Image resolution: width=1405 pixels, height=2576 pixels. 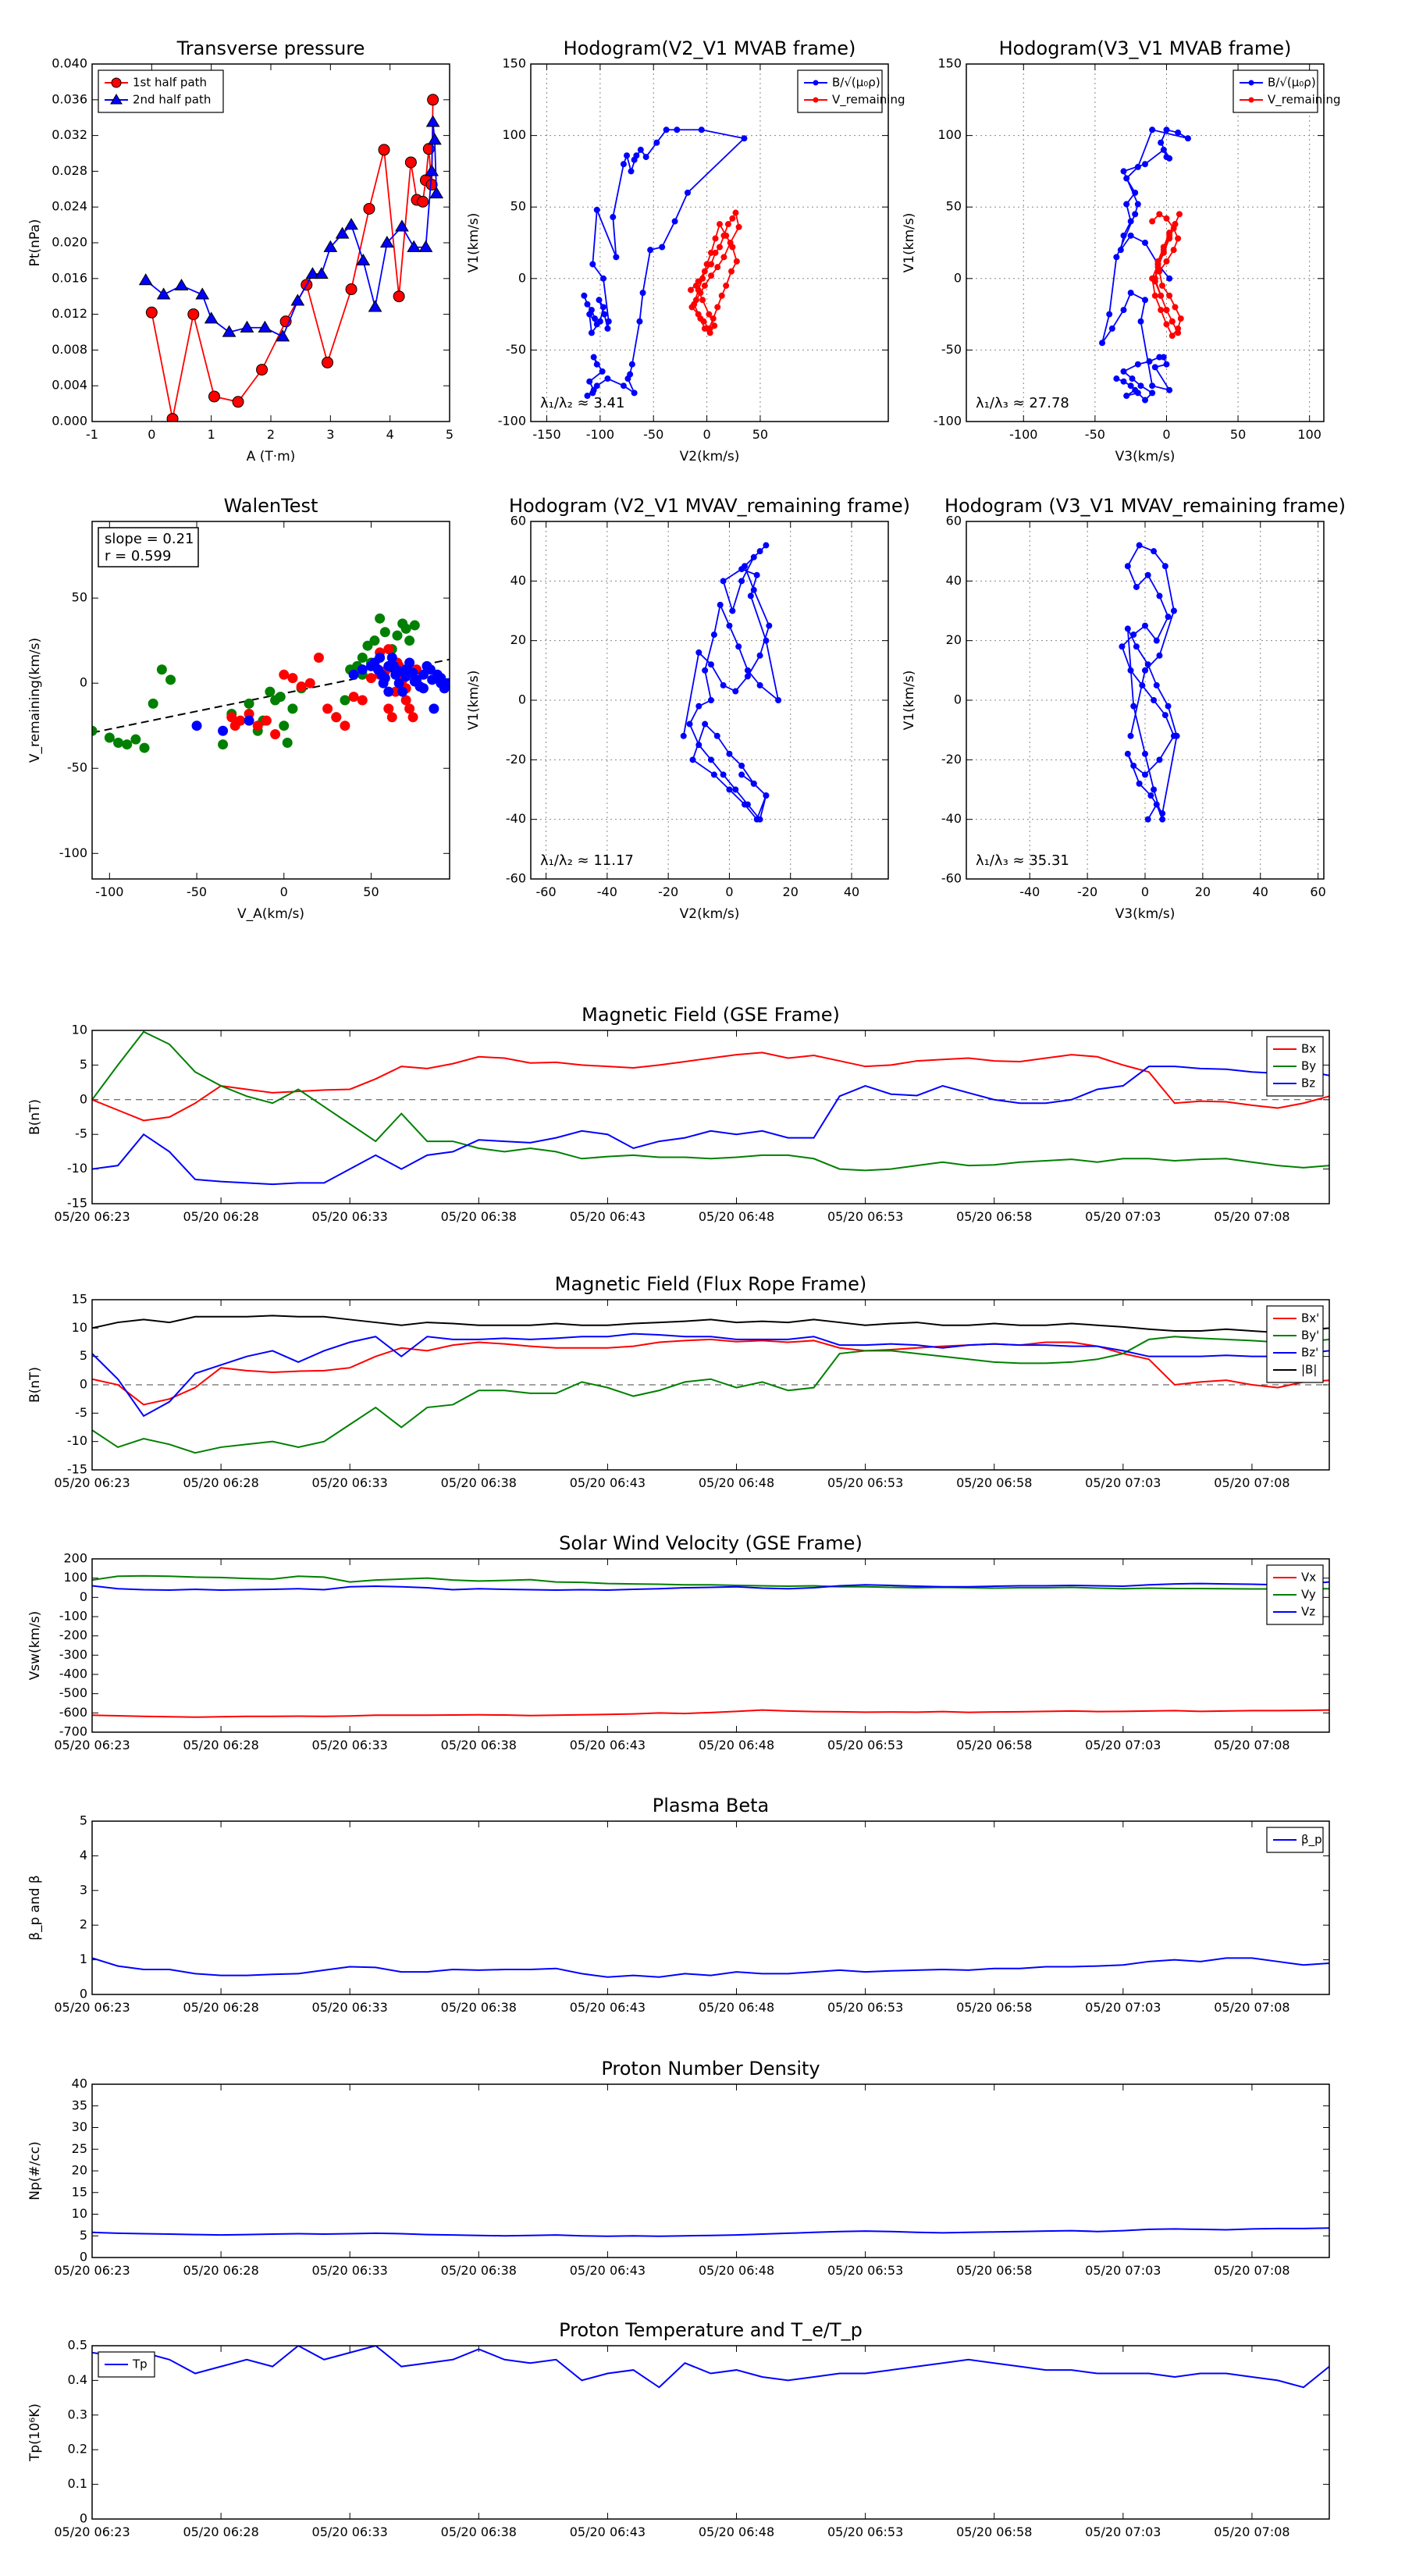 I want to click on y-tick-label: -10, so click(x=77, y=1168).